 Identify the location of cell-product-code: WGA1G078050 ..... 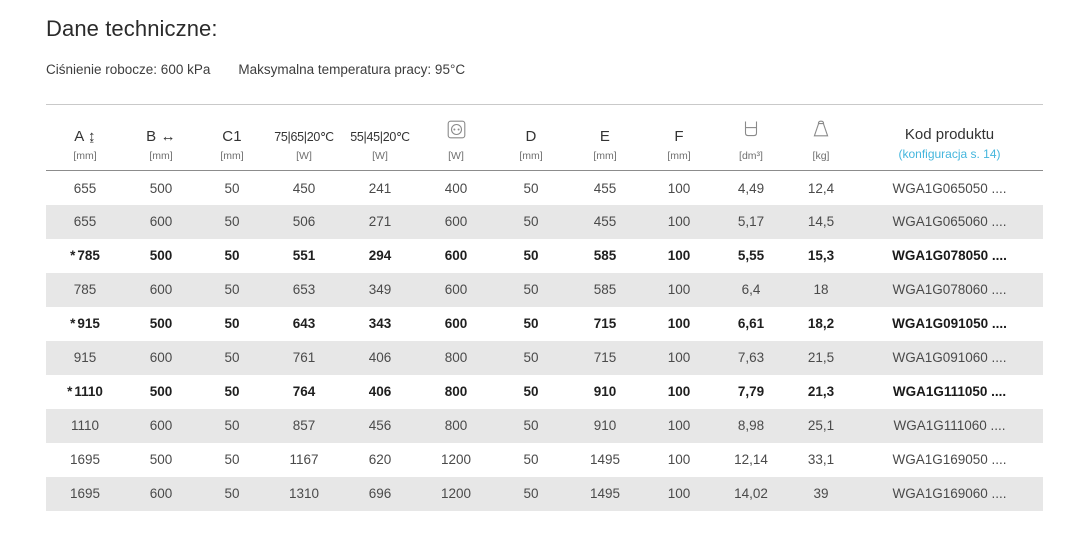
(949, 255).